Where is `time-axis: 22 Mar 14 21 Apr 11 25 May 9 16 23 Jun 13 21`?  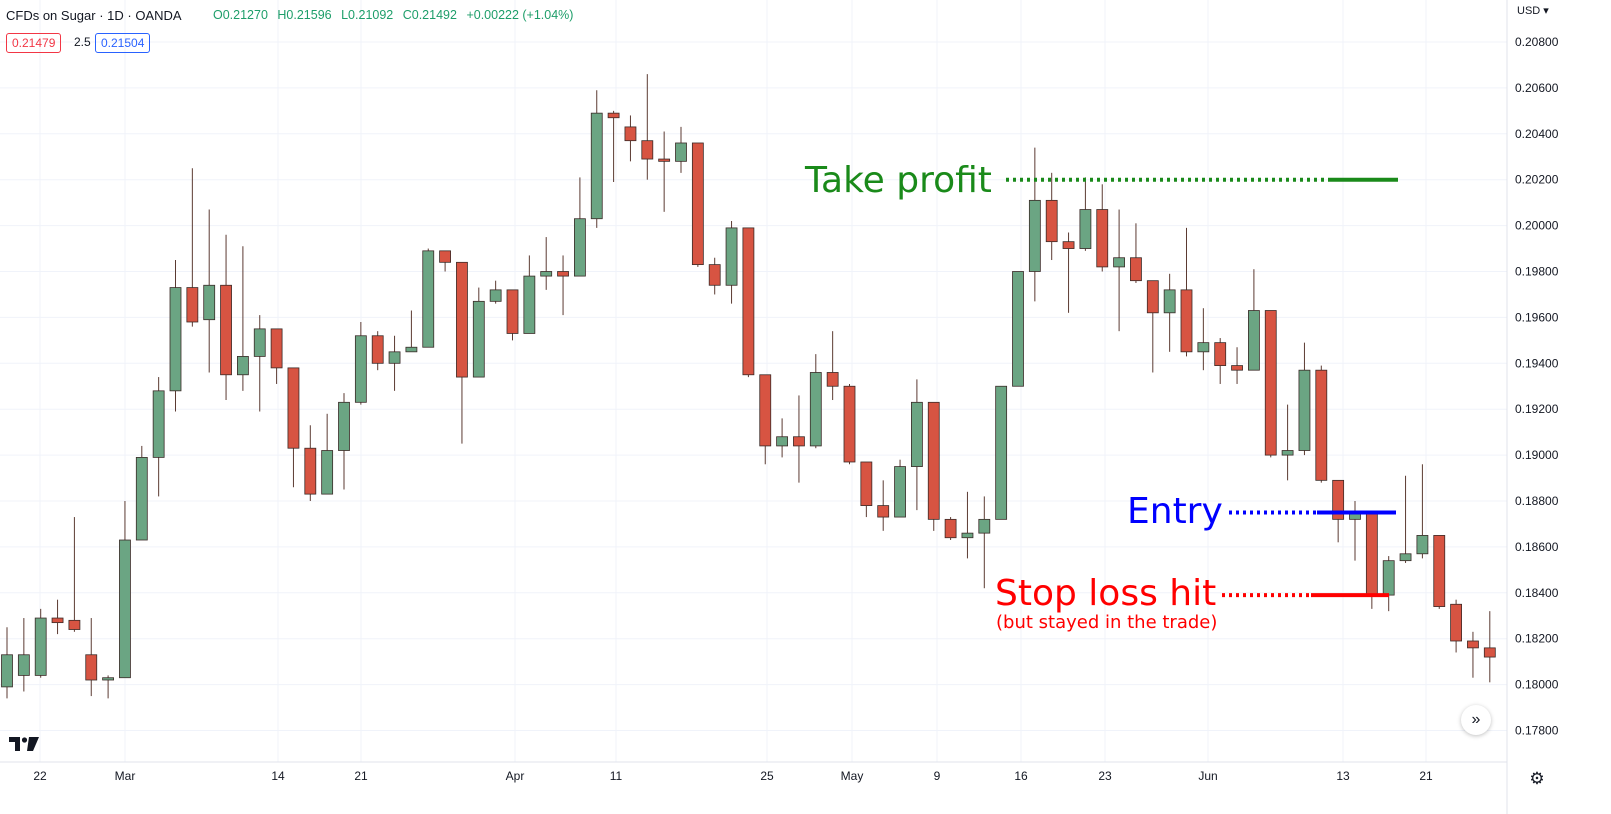
time-axis: 22 Mar 14 21 Apr 11 25 May 9 16 23 Jun 13 21 is located at coordinates (733, 776).